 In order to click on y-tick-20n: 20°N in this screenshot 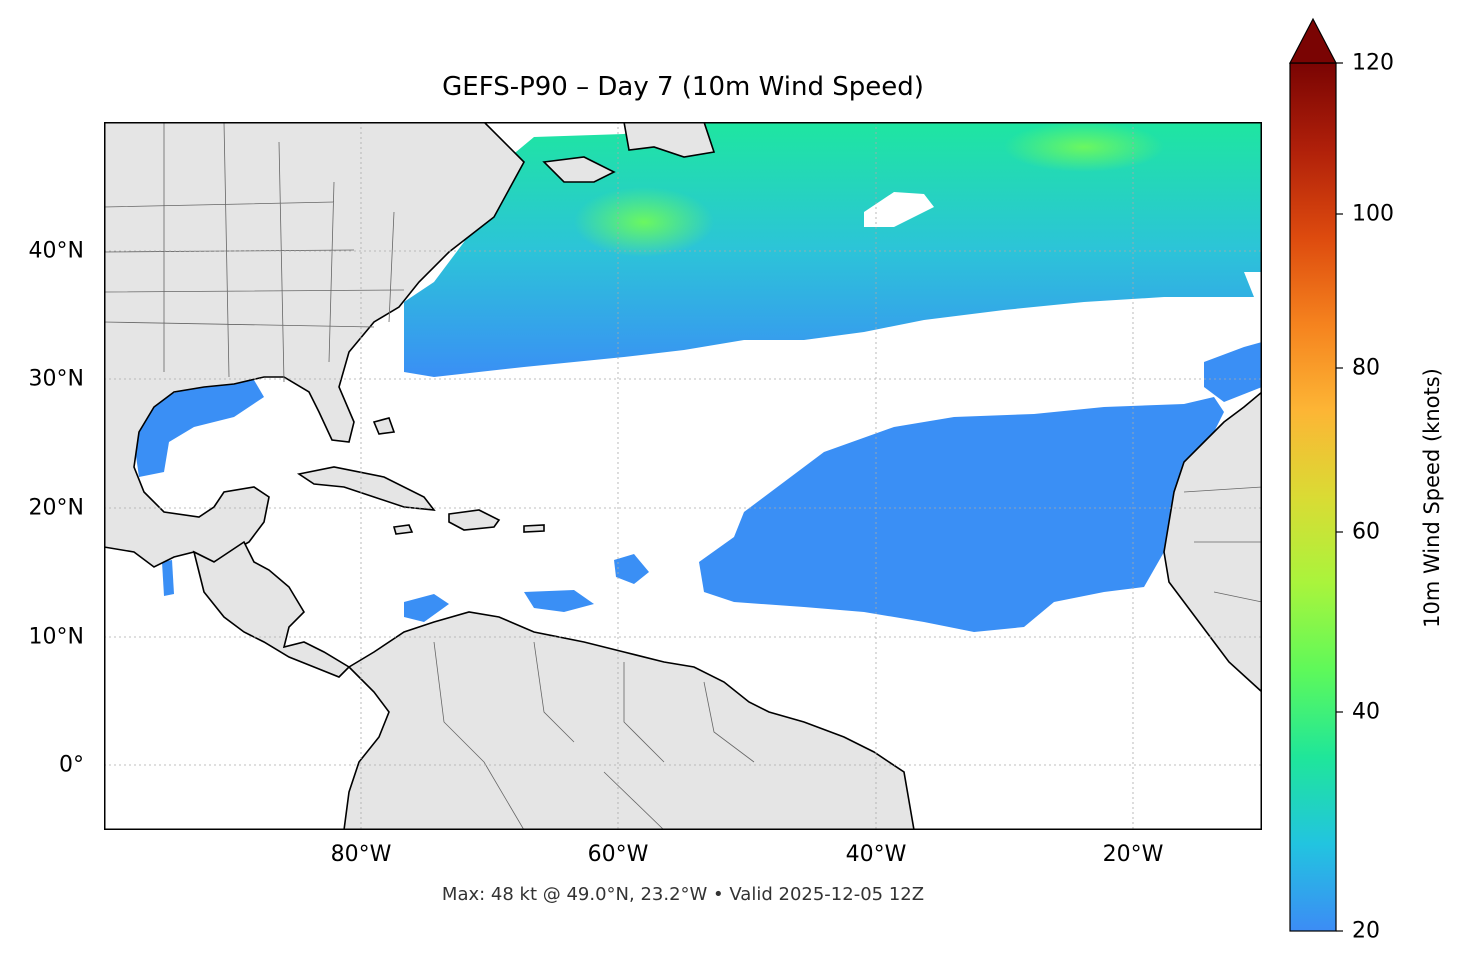, I will do `click(56, 508)`.